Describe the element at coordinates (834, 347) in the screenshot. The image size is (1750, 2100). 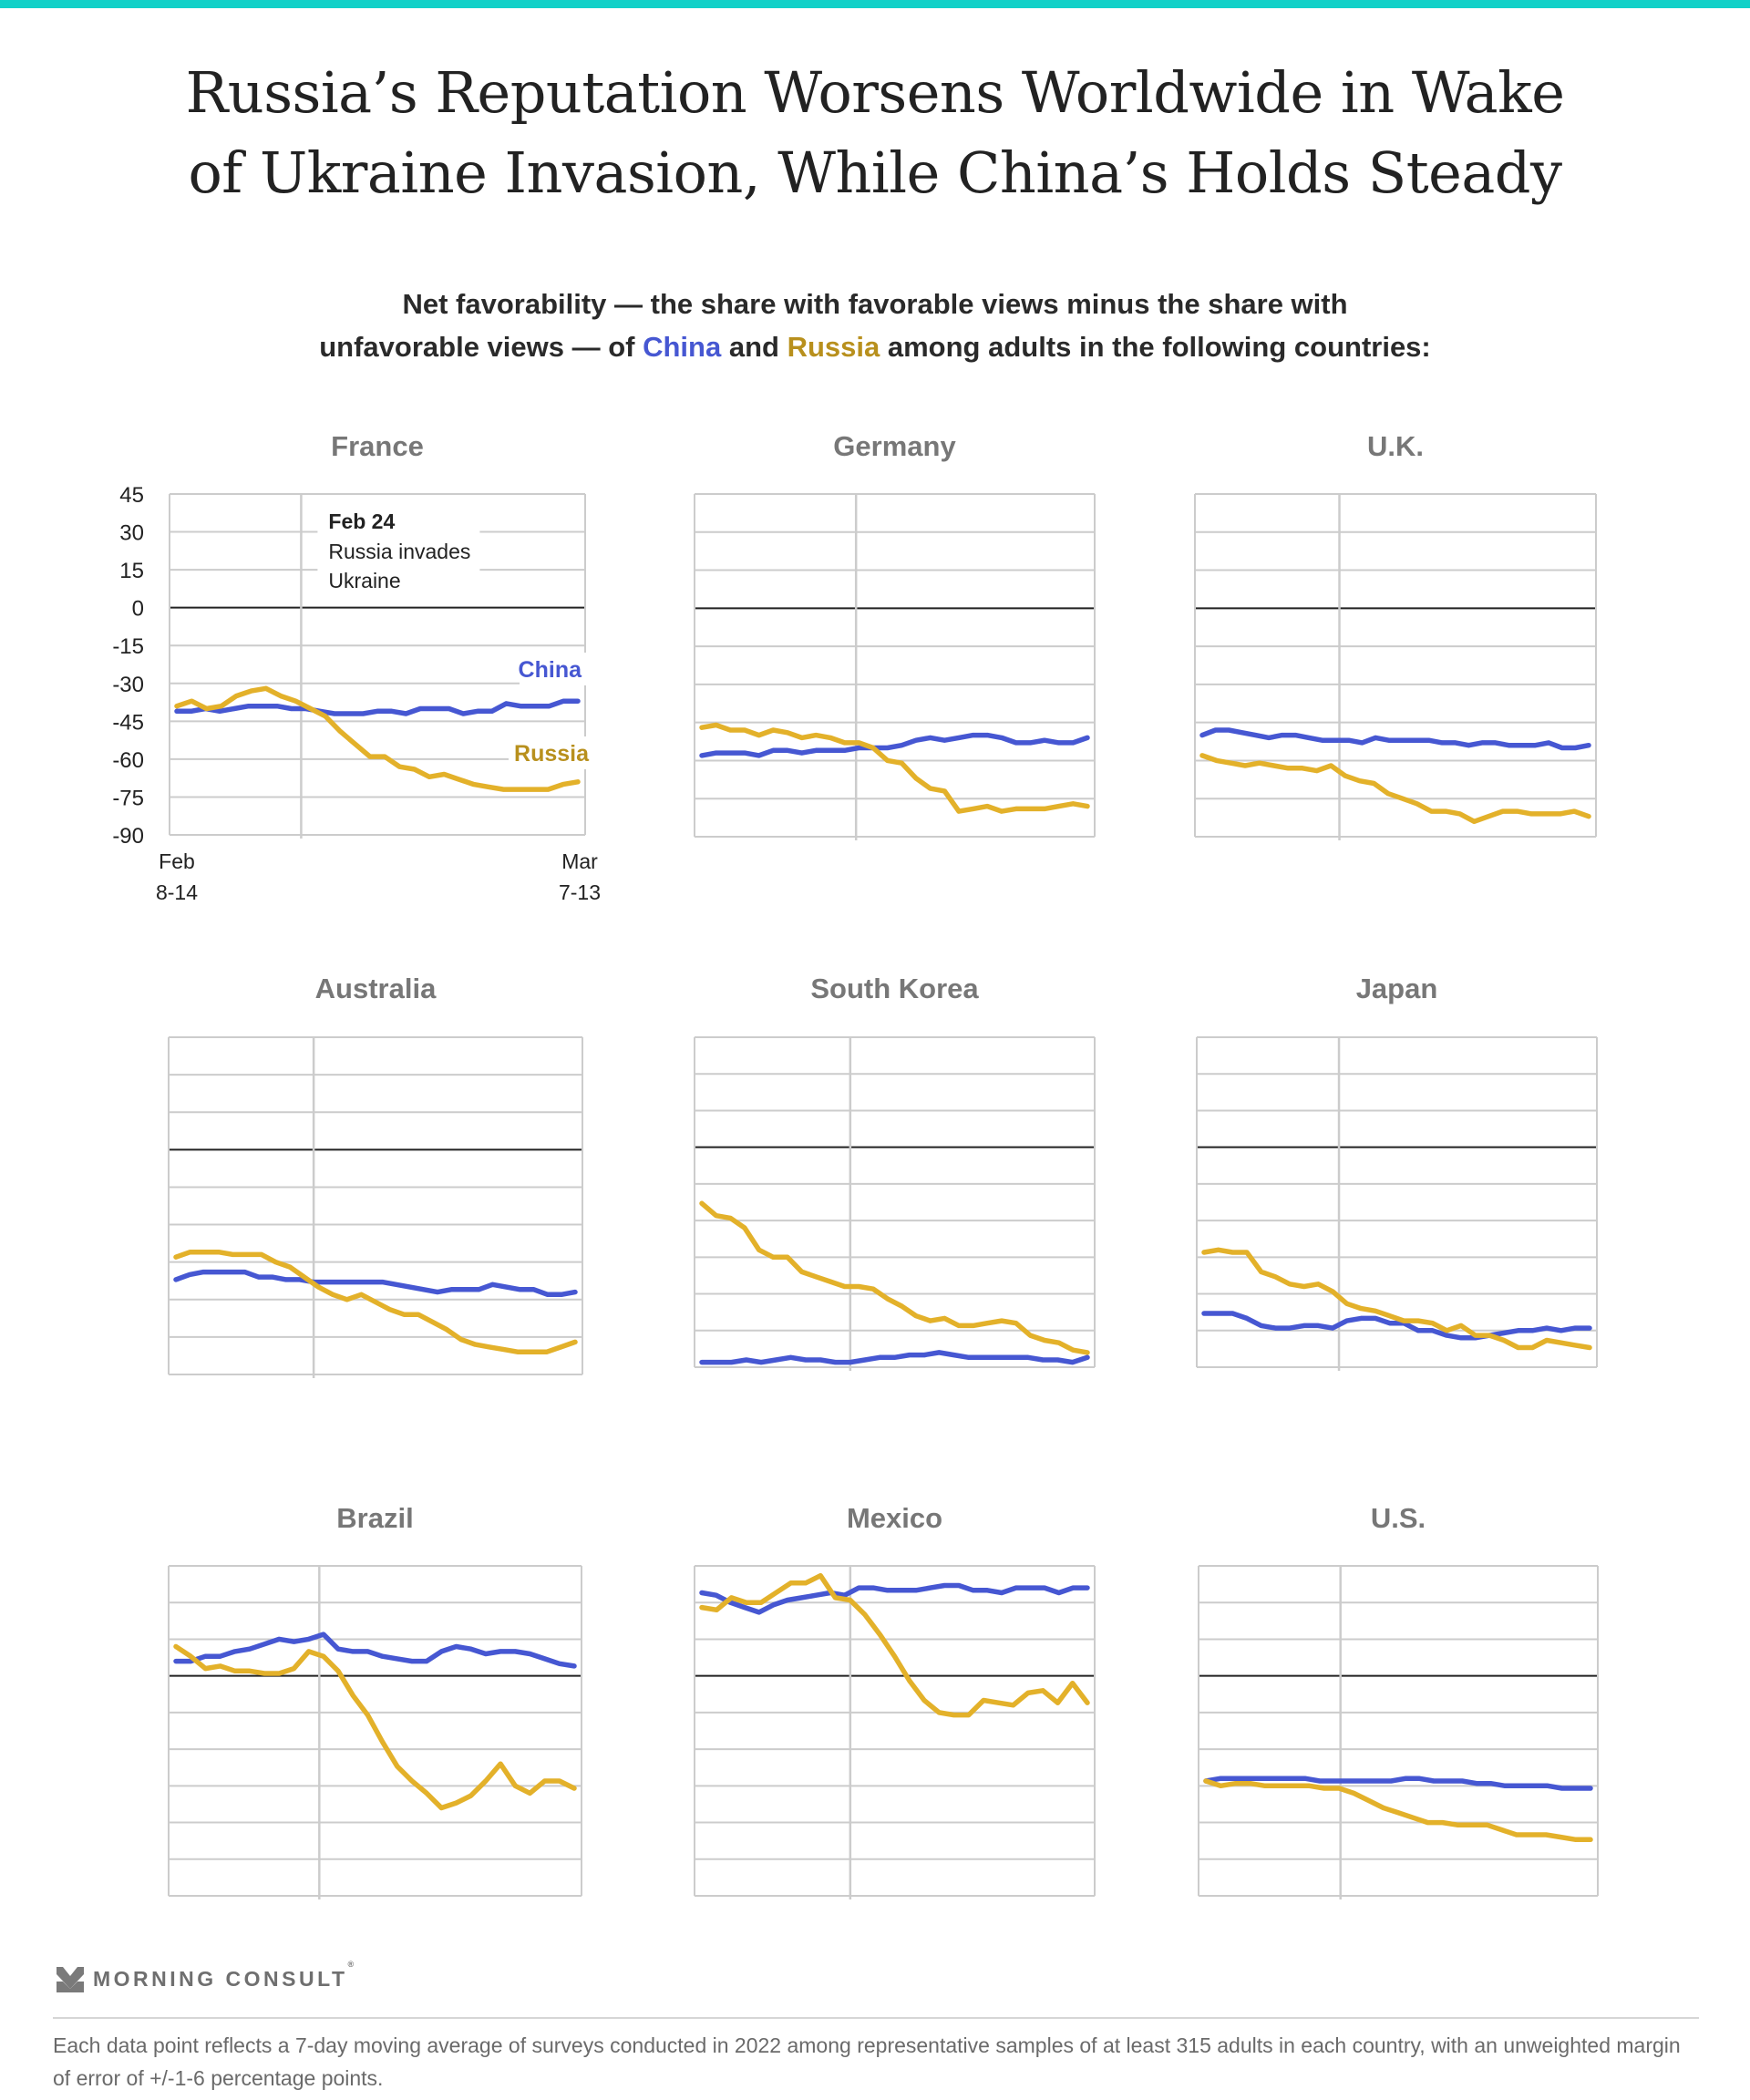
I see `subtitle-russia-label: Russia` at that location.